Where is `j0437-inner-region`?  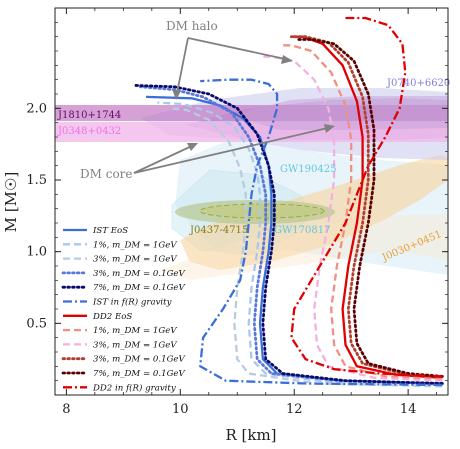 j0437-inner-region is located at coordinates (262, 211).